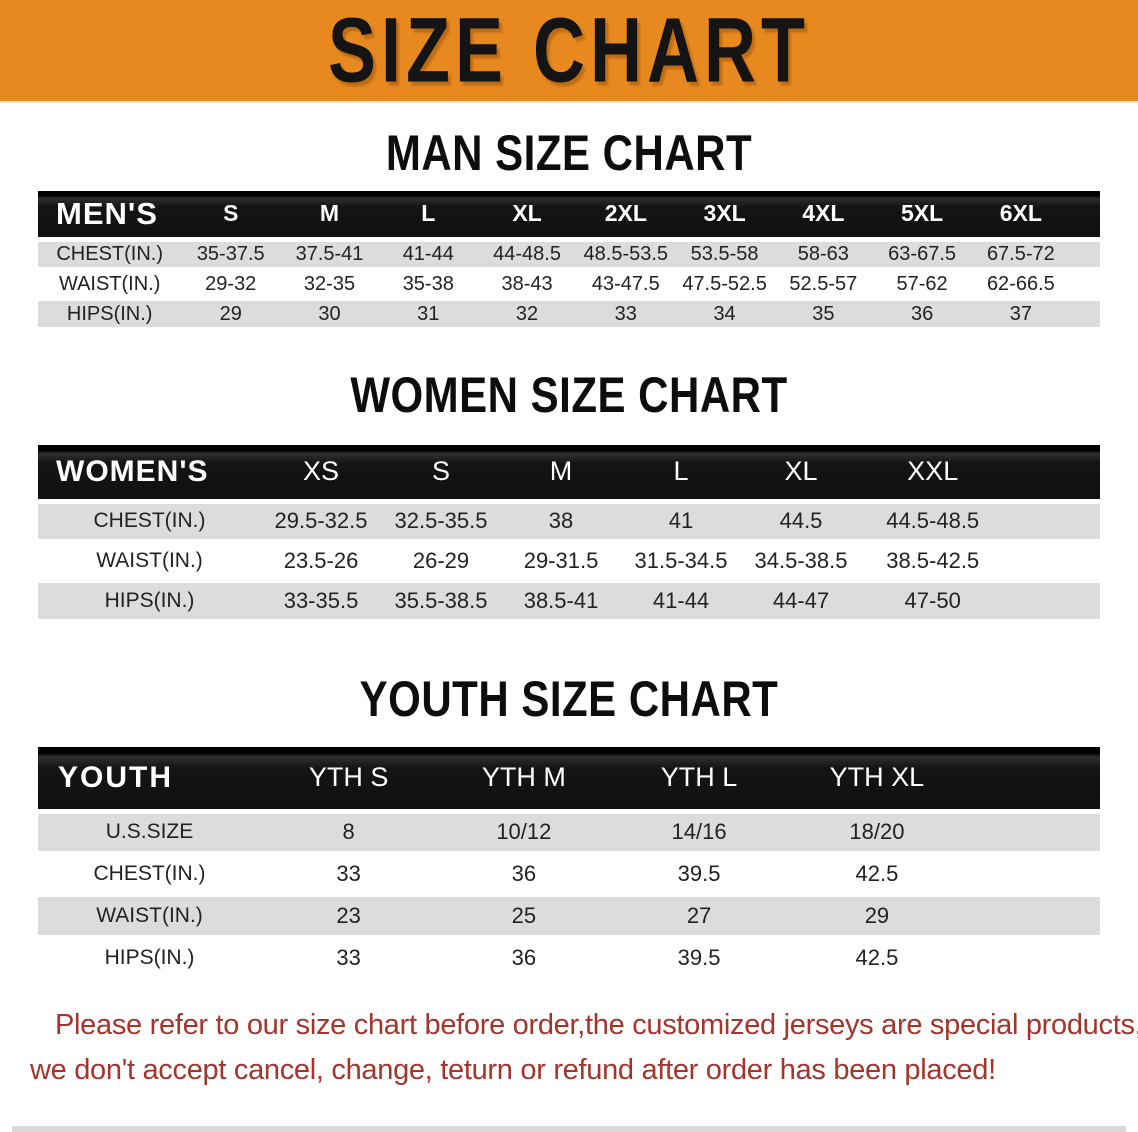 The image size is (1138, 1132). What do you see at coordinates (428, 285) in the screenshot?
I see `cell: 35-38` at bounding box center [428, 285].